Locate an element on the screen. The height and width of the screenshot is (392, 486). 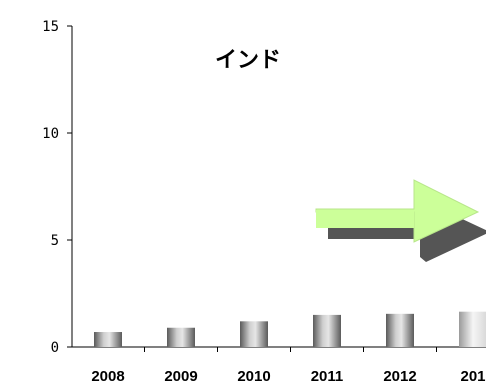
chart-title: インド is located at coordinates (248, 60).